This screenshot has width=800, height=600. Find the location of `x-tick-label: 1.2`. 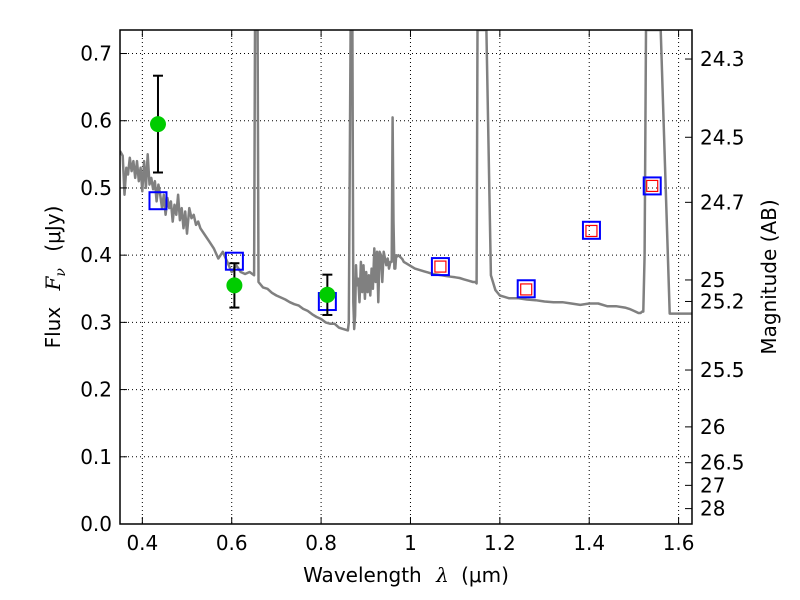

x-tick-label: 1.2 is located at coordinates (500, 543).